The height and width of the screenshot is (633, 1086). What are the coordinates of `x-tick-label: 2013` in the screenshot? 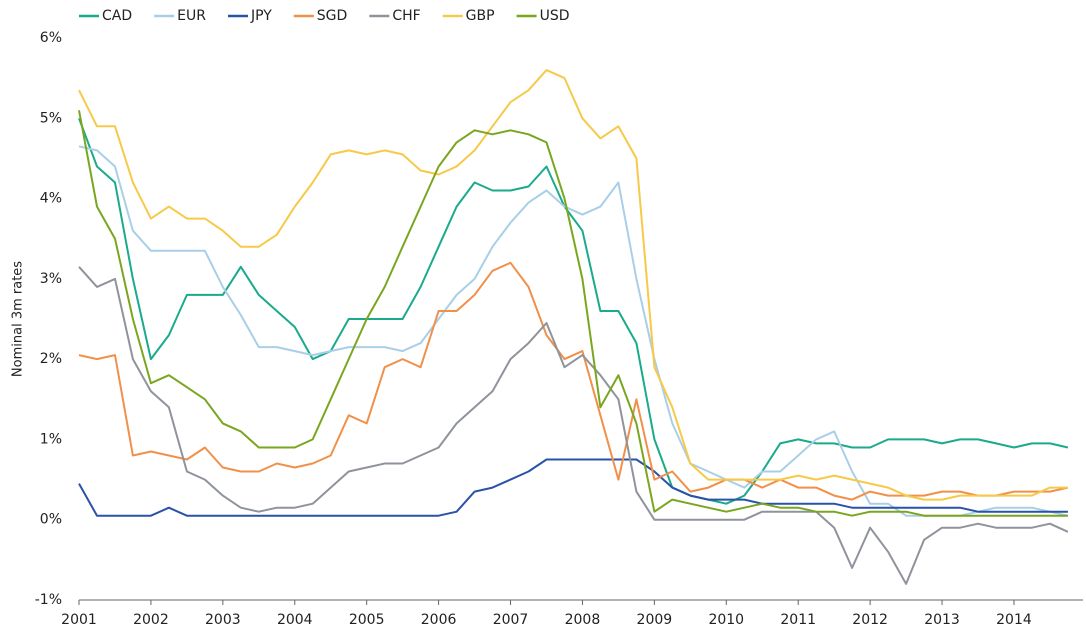 It's located at (942, 620).